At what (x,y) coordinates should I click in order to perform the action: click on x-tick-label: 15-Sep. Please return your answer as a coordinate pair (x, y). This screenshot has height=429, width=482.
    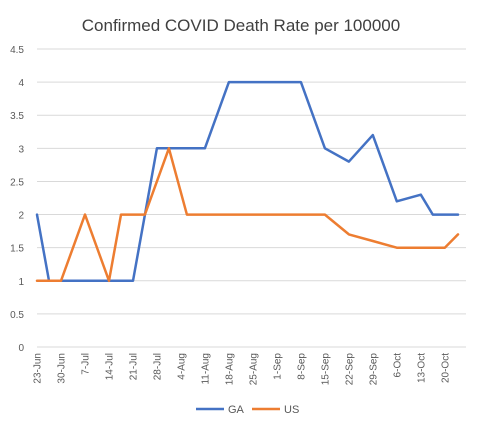
    Looking at the image, I should click on (325, 369).